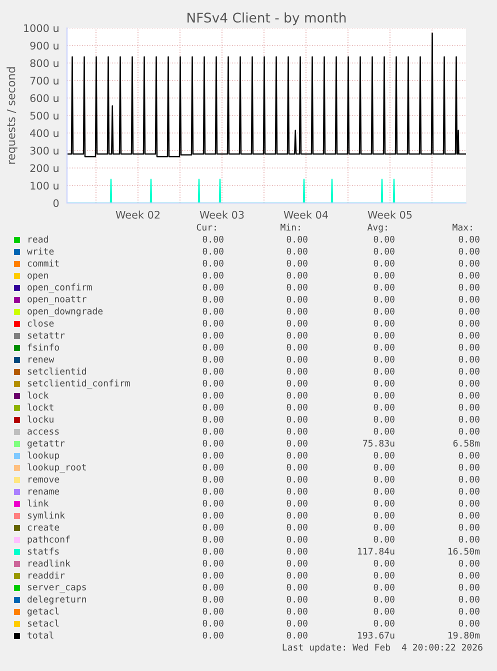  Describe the element at coordinates (46, 516) in the screenshot. I see `legend-label: symlink` at that location.